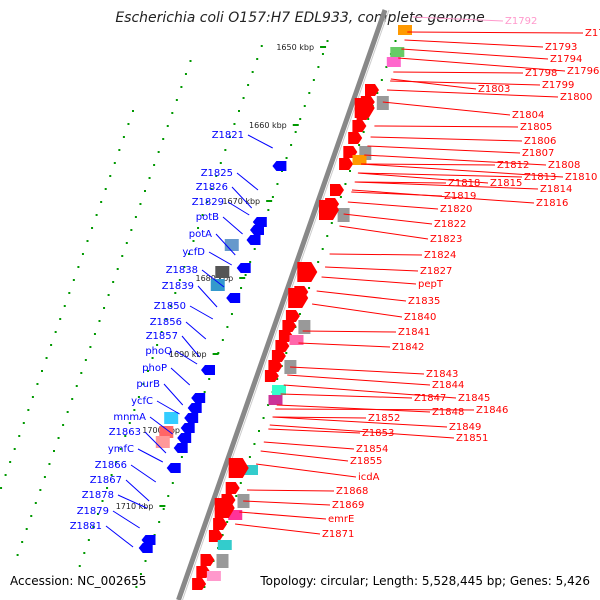 The height and width of the screenshot is (600, 600). What do you see at coordinates (125, 432) in the screenshot?
I see `gene-label-z1863: Z1863` at bounding box center [125, 432].